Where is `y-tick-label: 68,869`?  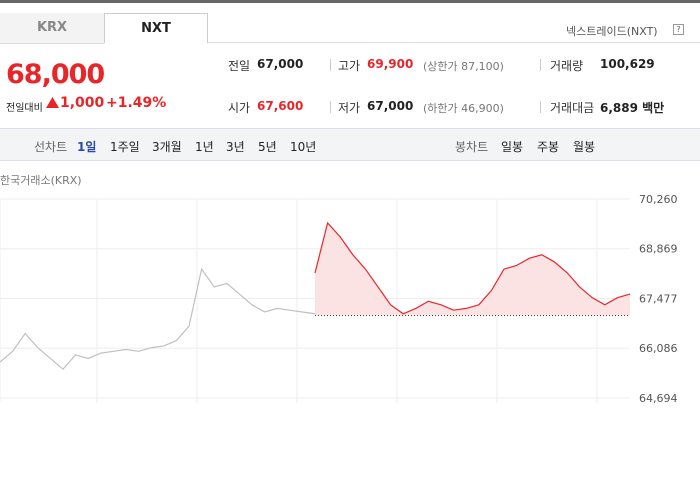 y-tick-label: 68,869 is located at coordinates (658, 249).